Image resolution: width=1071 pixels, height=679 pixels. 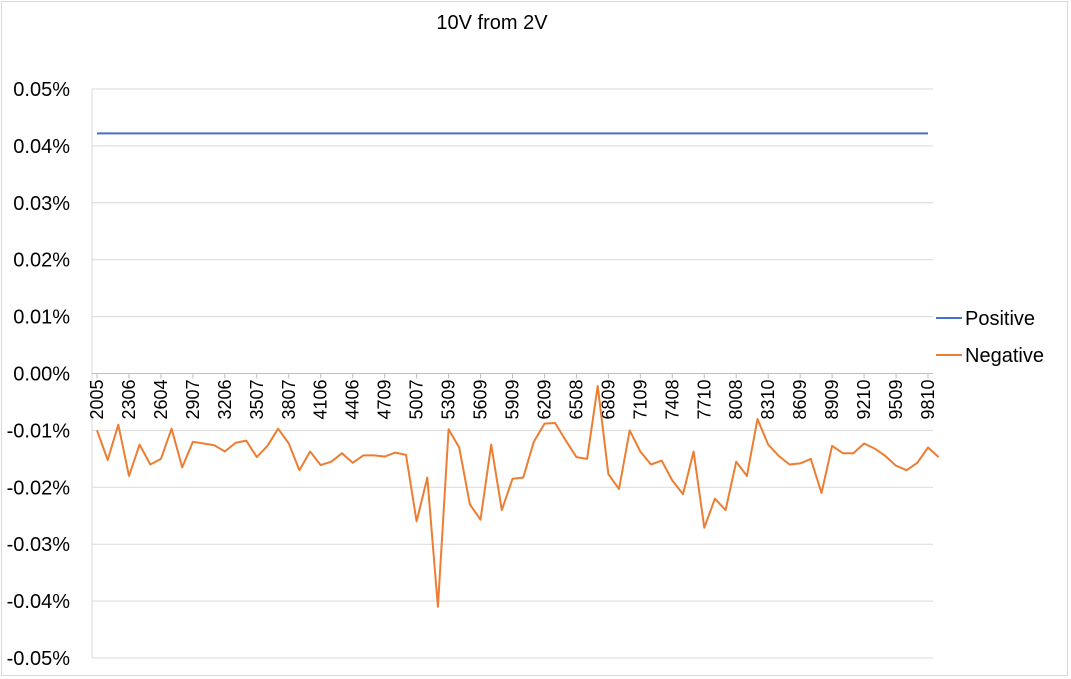 I want to click on x-tick-label: 9509, so click(x=896, y=400).